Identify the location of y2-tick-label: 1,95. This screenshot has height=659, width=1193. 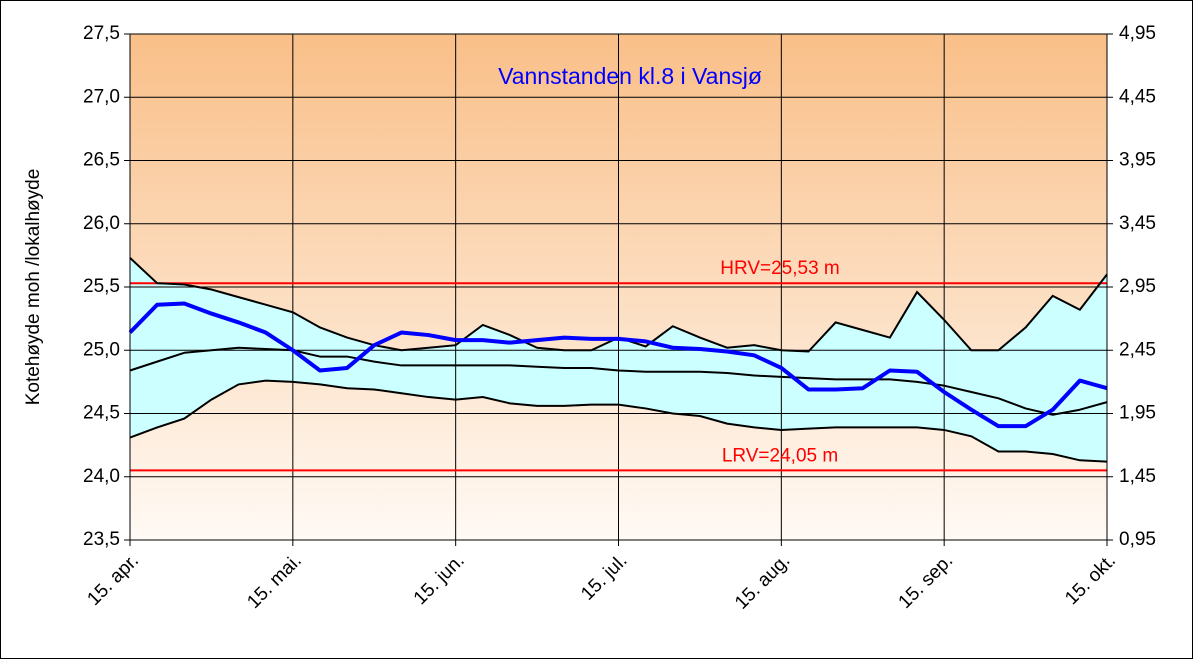
(1137, 413).